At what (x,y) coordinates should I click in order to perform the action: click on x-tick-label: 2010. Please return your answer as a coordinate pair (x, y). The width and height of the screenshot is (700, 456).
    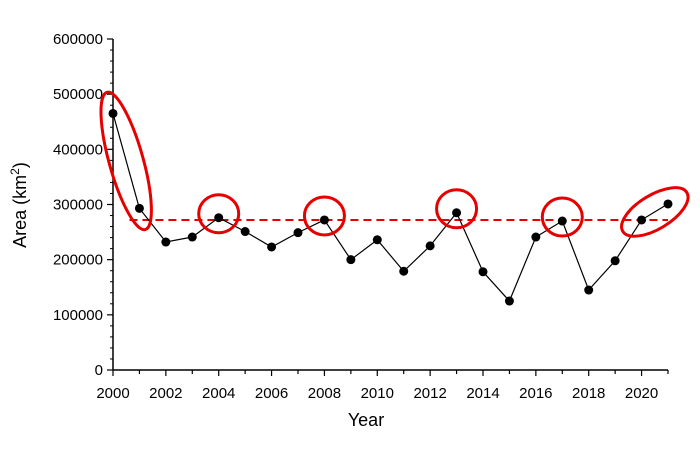
    Looking at the image, I should click on (377, 393).